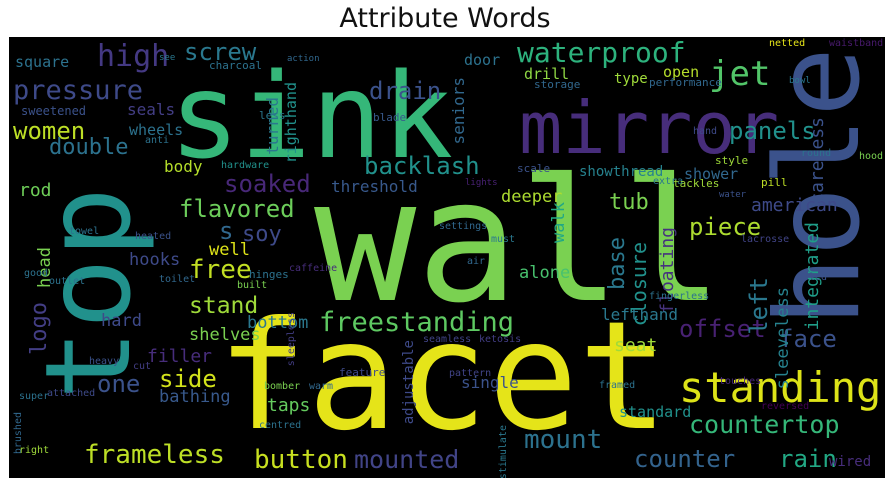 The image size is (890, 479). What do you see at coordinates (88, 294) in the screenshot?
I see `cloud-word-top: top` at bounding box center [88, 294].